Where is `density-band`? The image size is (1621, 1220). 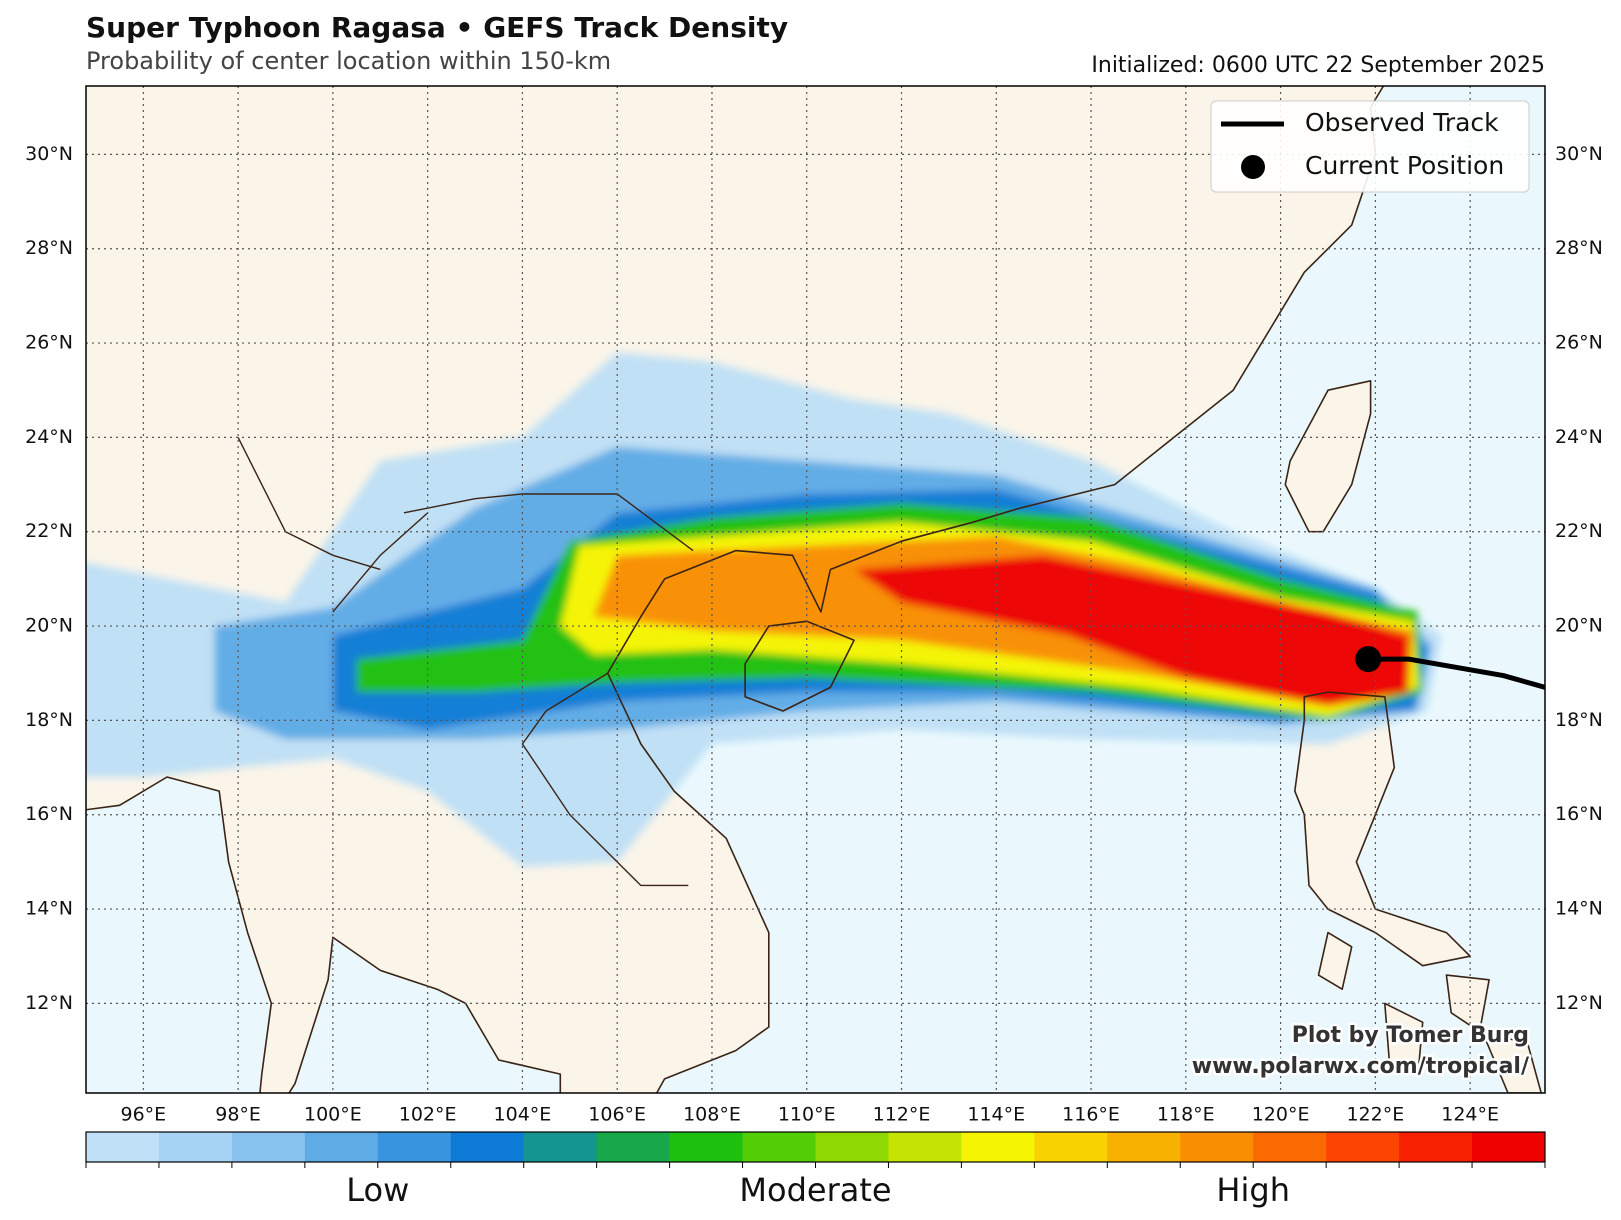 density-band is located at coordinates (1131, 631).